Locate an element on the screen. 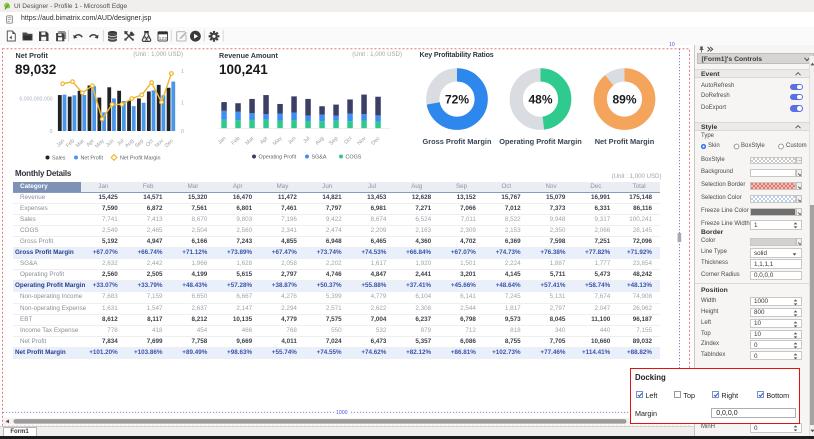  svg-text: Operating Profit Margin is located at coordinates (540, 141).